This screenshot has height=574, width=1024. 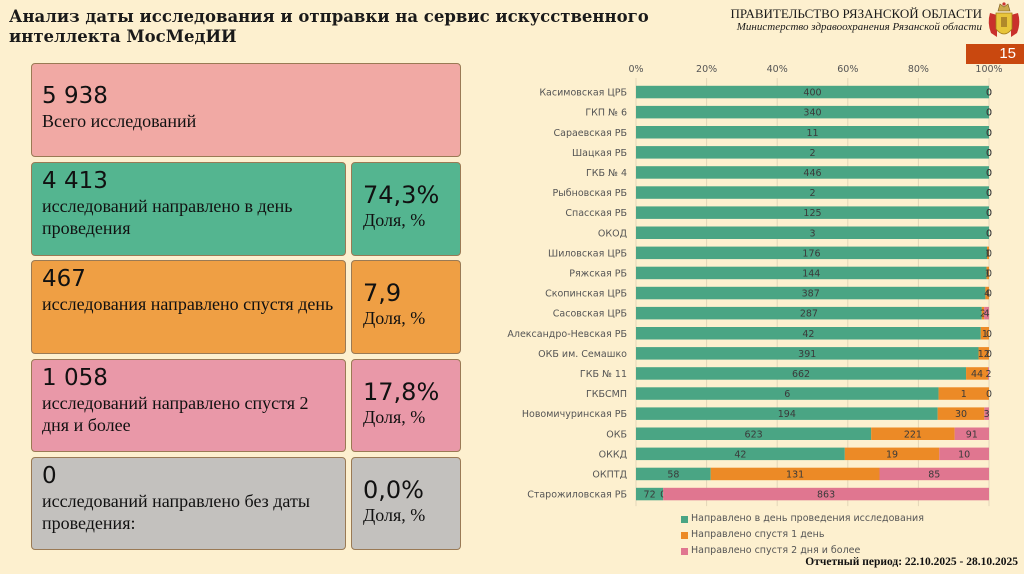 What do you see at coordinates (758, 534) in the screenshot?
I see `legend-label-next-day: Направлено спустя 1 день` at bounding box center [758, 534].